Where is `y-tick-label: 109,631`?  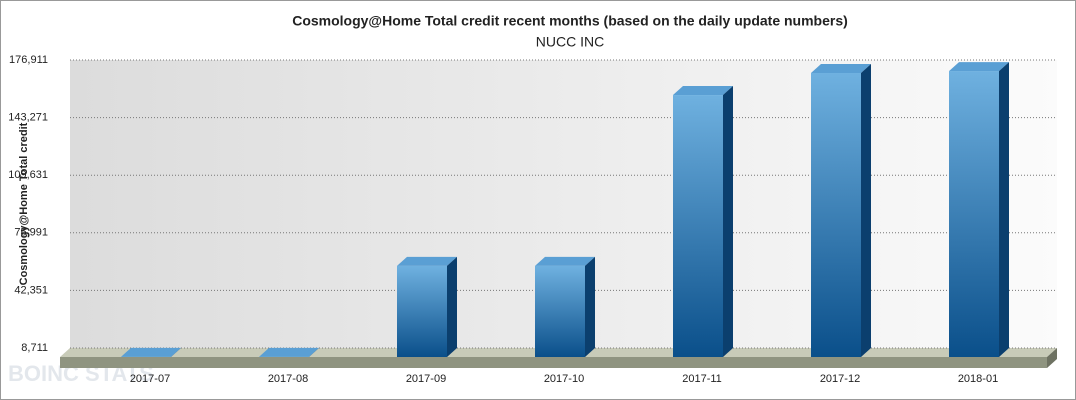 y-tick-label: 109,631 is located at coordinates (28, 175).